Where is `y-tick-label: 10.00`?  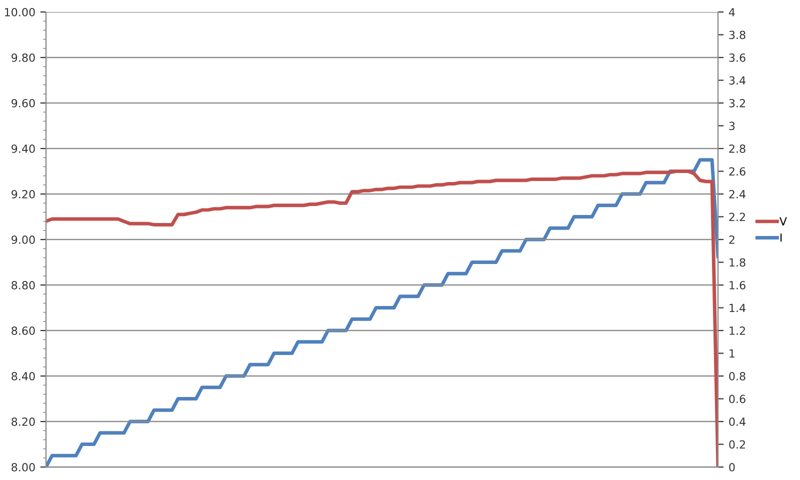
y-tick-label: 10.00 is located at coordinates (19, 12).